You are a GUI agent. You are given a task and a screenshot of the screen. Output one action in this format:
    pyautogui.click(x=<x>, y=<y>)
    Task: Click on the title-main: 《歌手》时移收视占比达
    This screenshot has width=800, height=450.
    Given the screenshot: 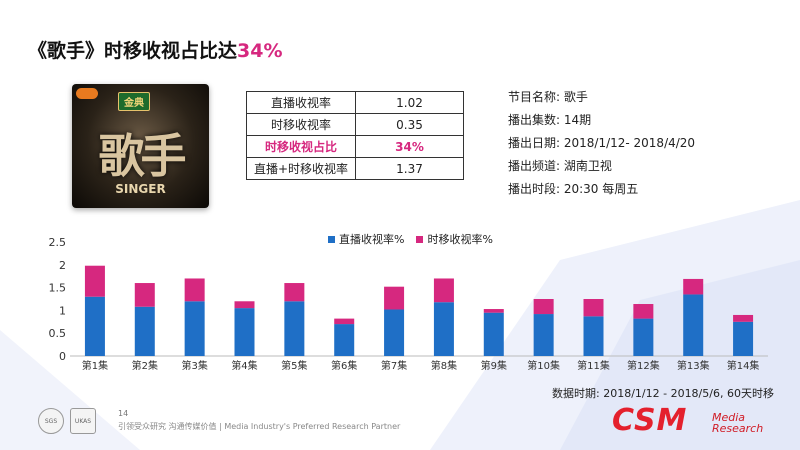 What is the action you would take?
    pyautogui.click(x=133, y=51)
    